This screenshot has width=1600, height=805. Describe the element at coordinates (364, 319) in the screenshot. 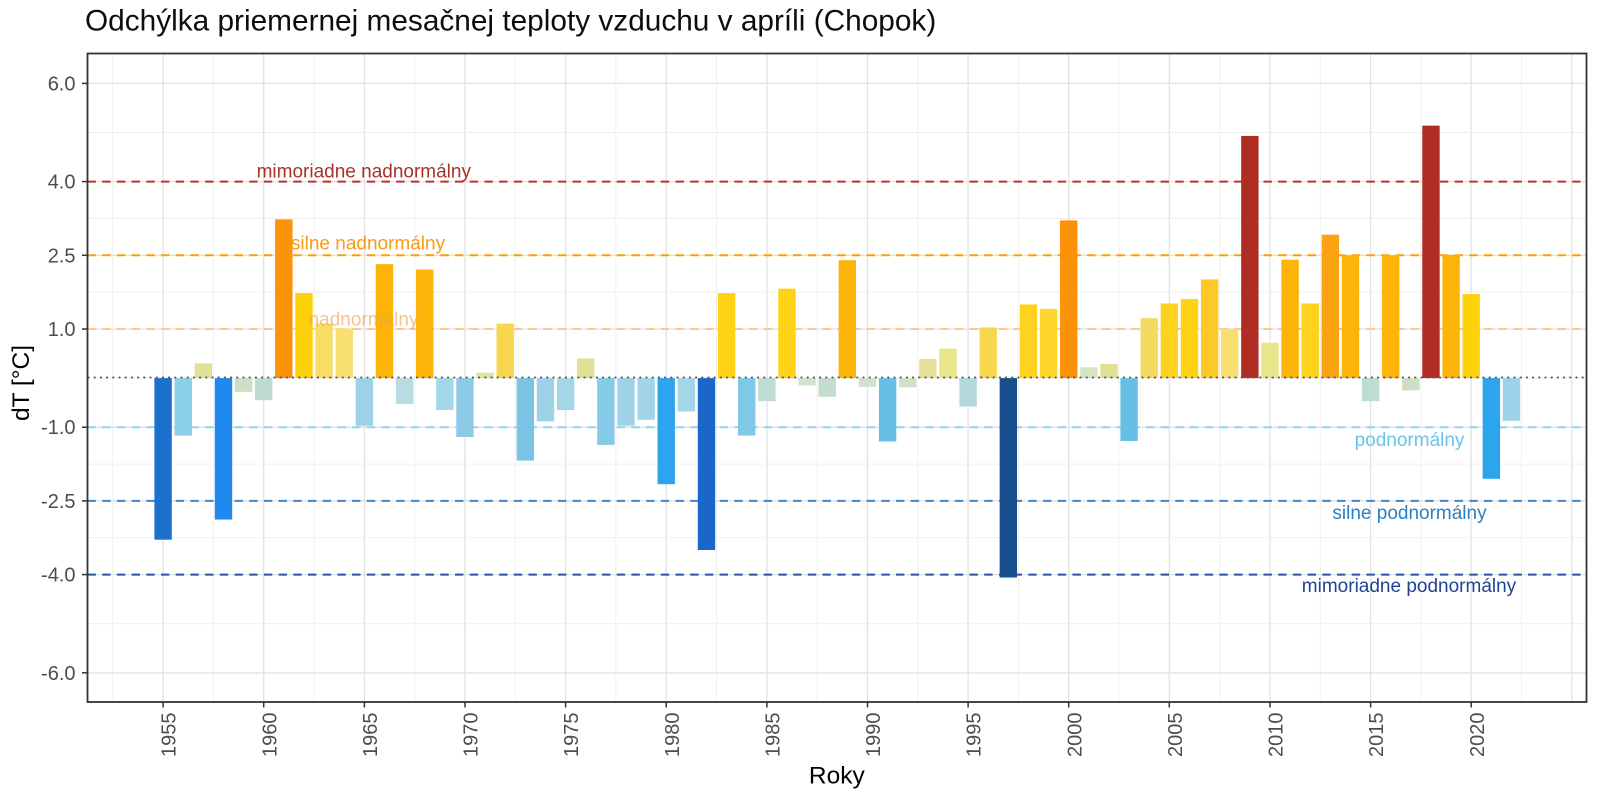

I see `svg-text: nadnormálny` at that location.